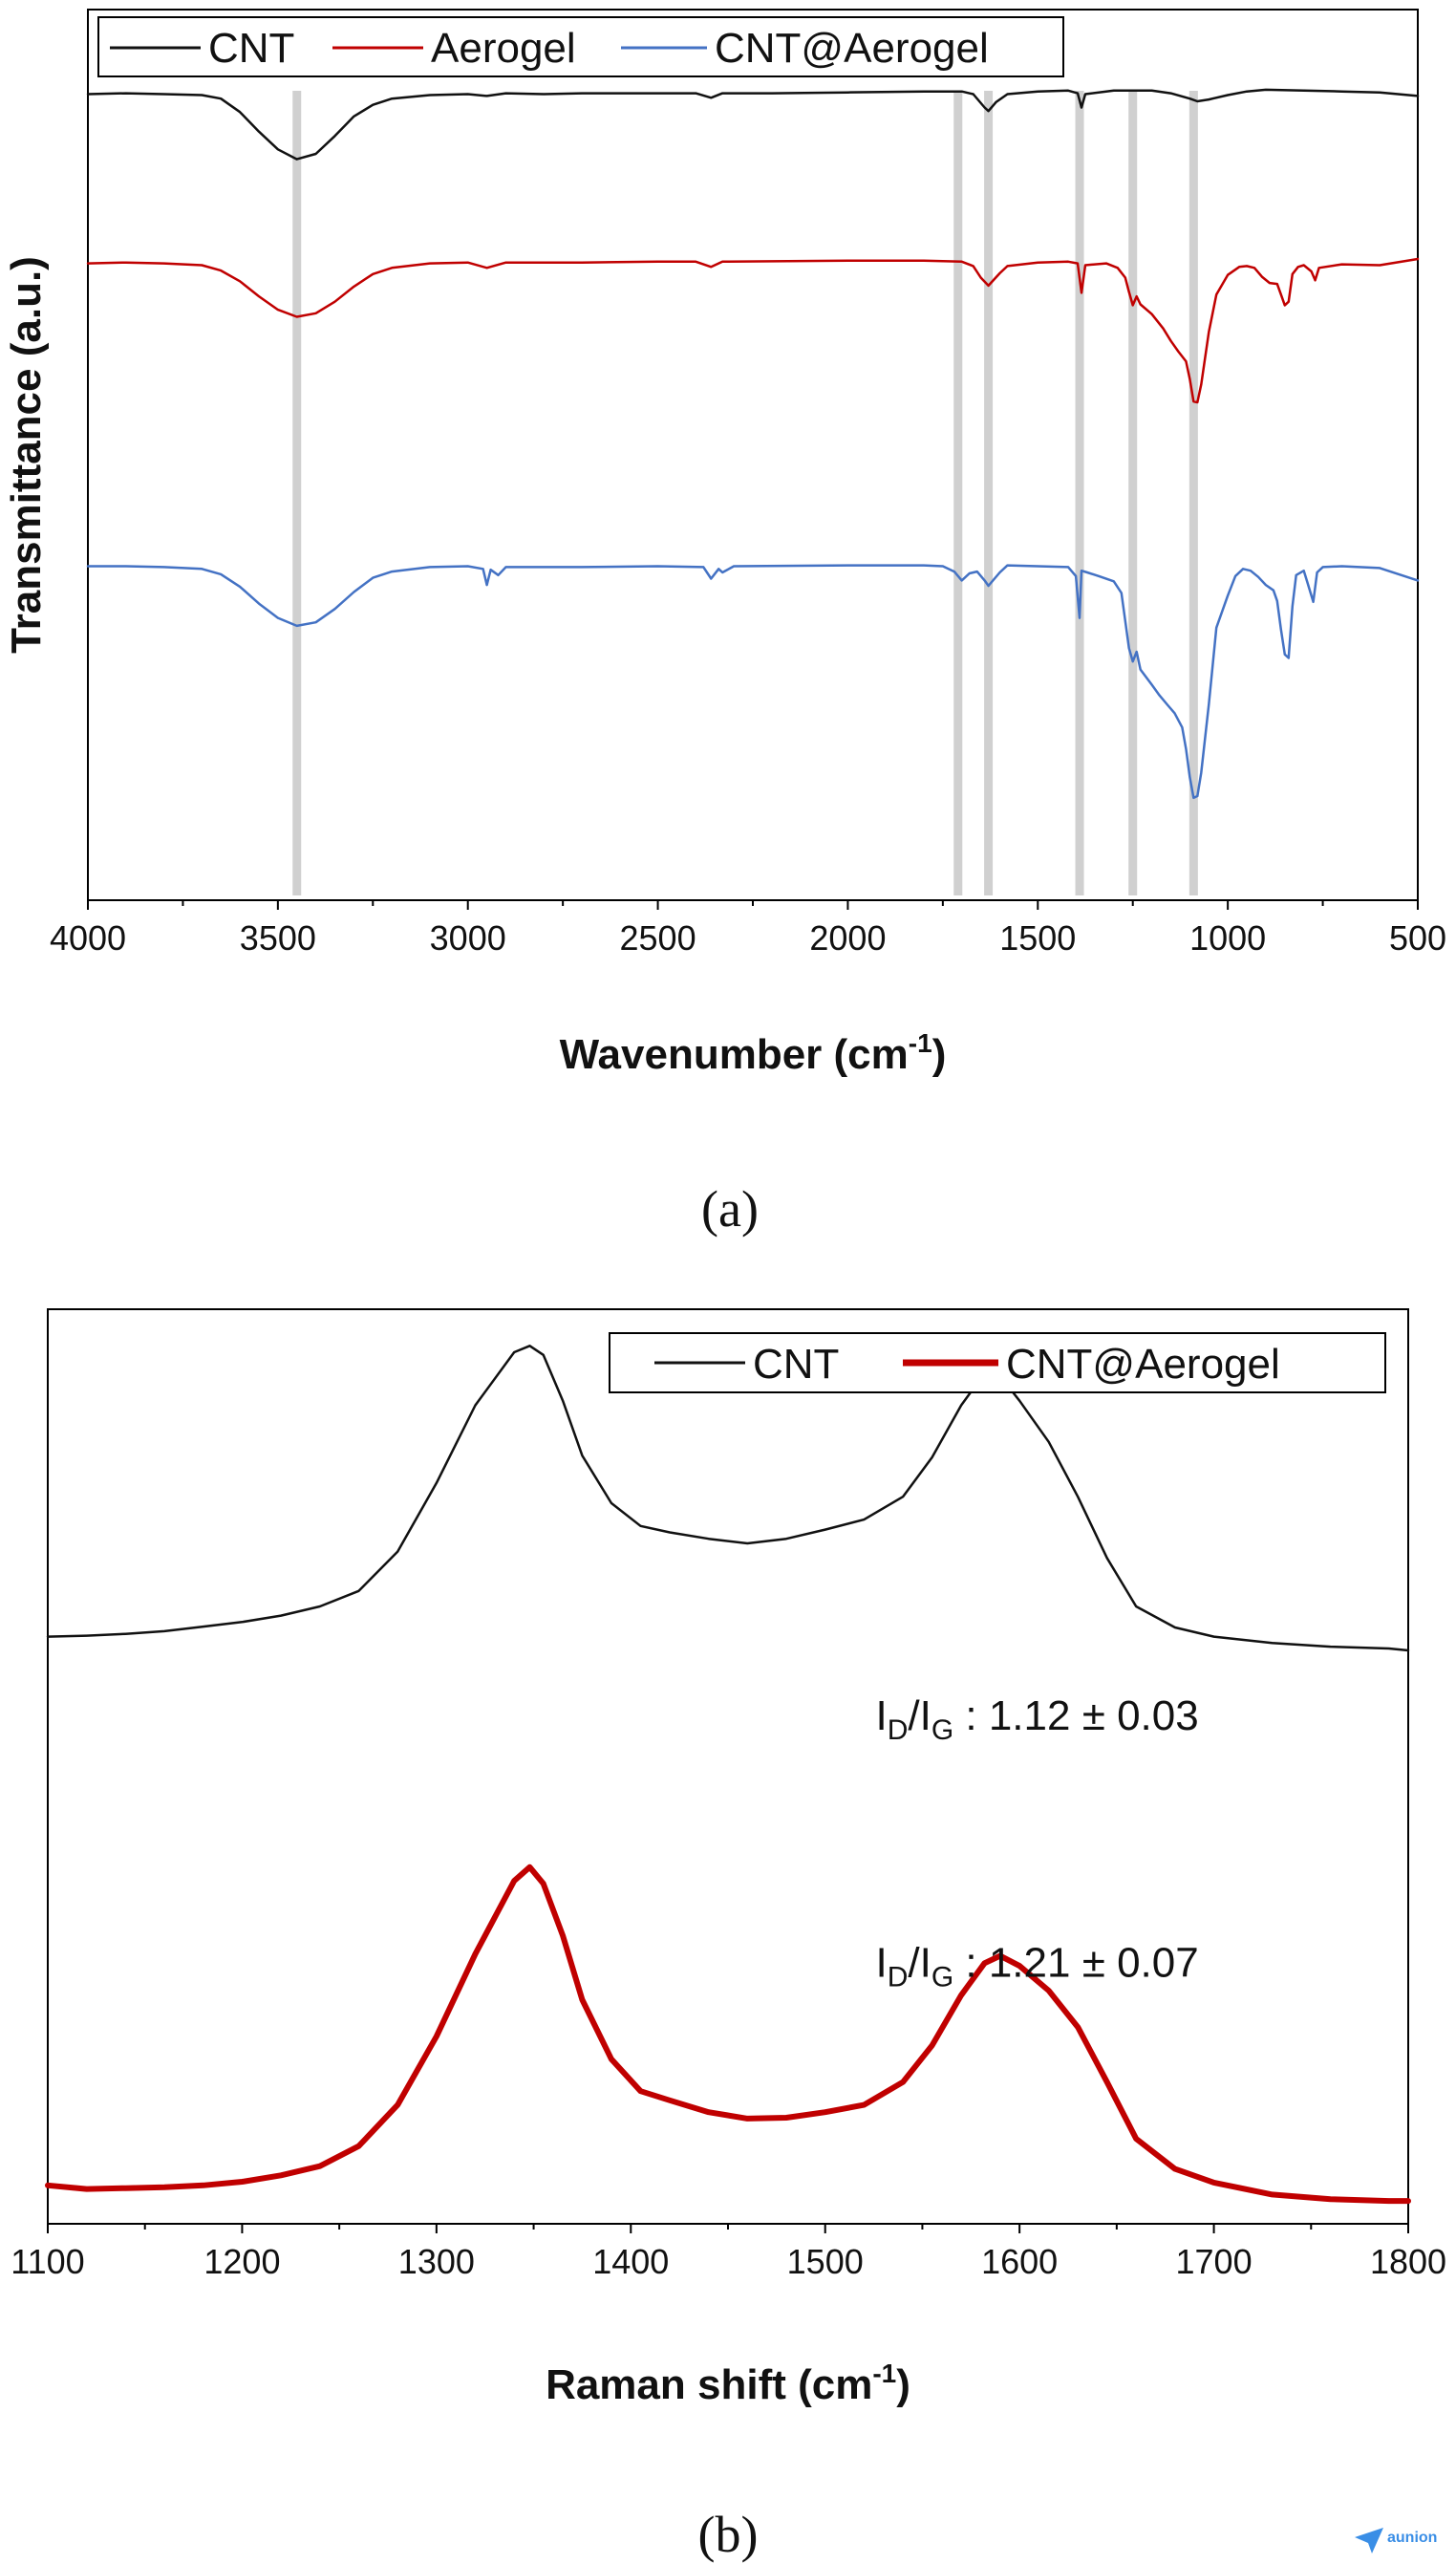 The image size is (1456, 2564). What do you see at coordinates (848, 938) in the screenshot?
I see `x-tick-label-2000: 2000` at bounding box center [848, 938].